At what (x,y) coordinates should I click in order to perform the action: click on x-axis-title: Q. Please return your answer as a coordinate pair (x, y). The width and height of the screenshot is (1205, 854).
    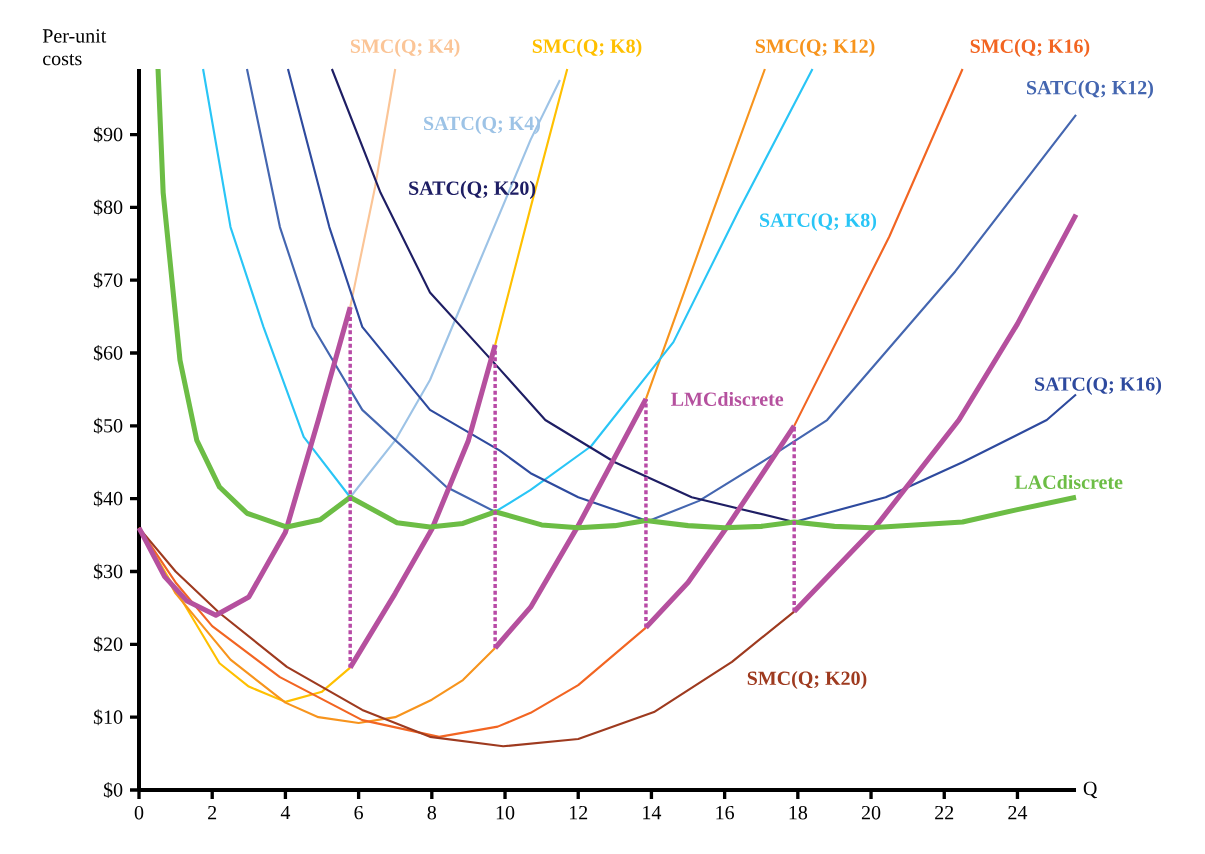
    Looking at the image, I should click on (1090, 790).